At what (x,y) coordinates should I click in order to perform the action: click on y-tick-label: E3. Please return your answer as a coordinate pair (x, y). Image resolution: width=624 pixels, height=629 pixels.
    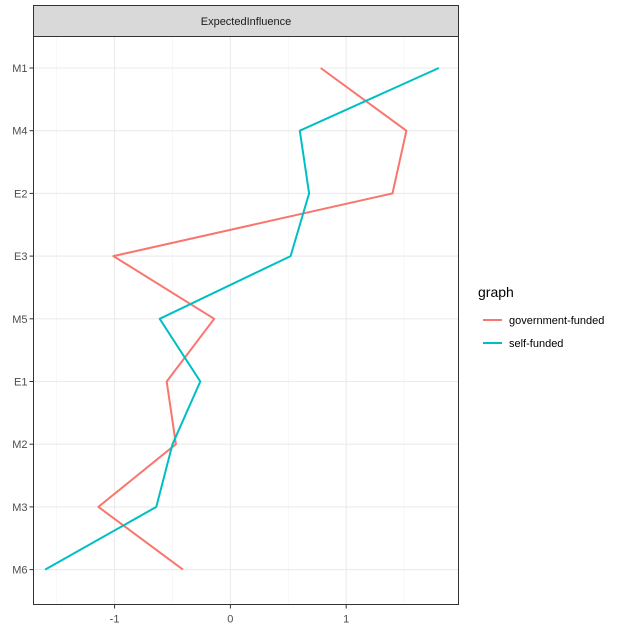
    Looking at the image, I should click on (20, 257).